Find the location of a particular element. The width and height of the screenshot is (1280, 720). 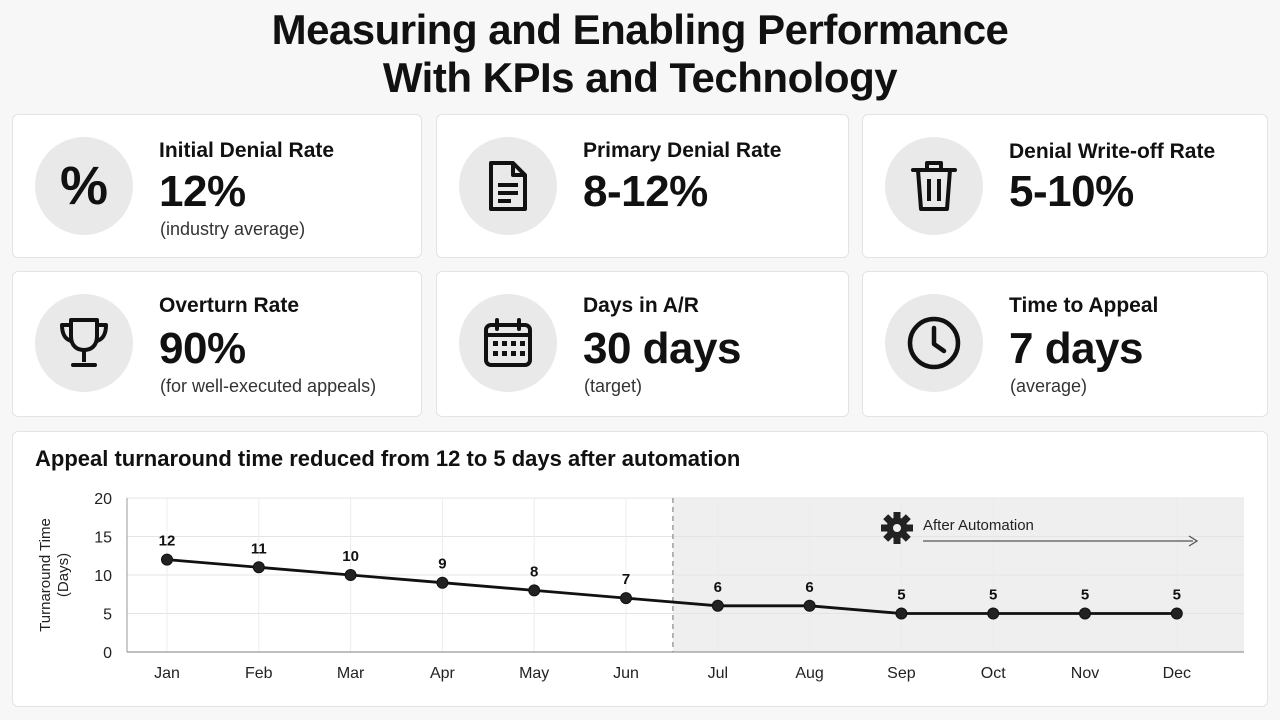

x-tick-label: Jan is located at coordinates (167, 673).